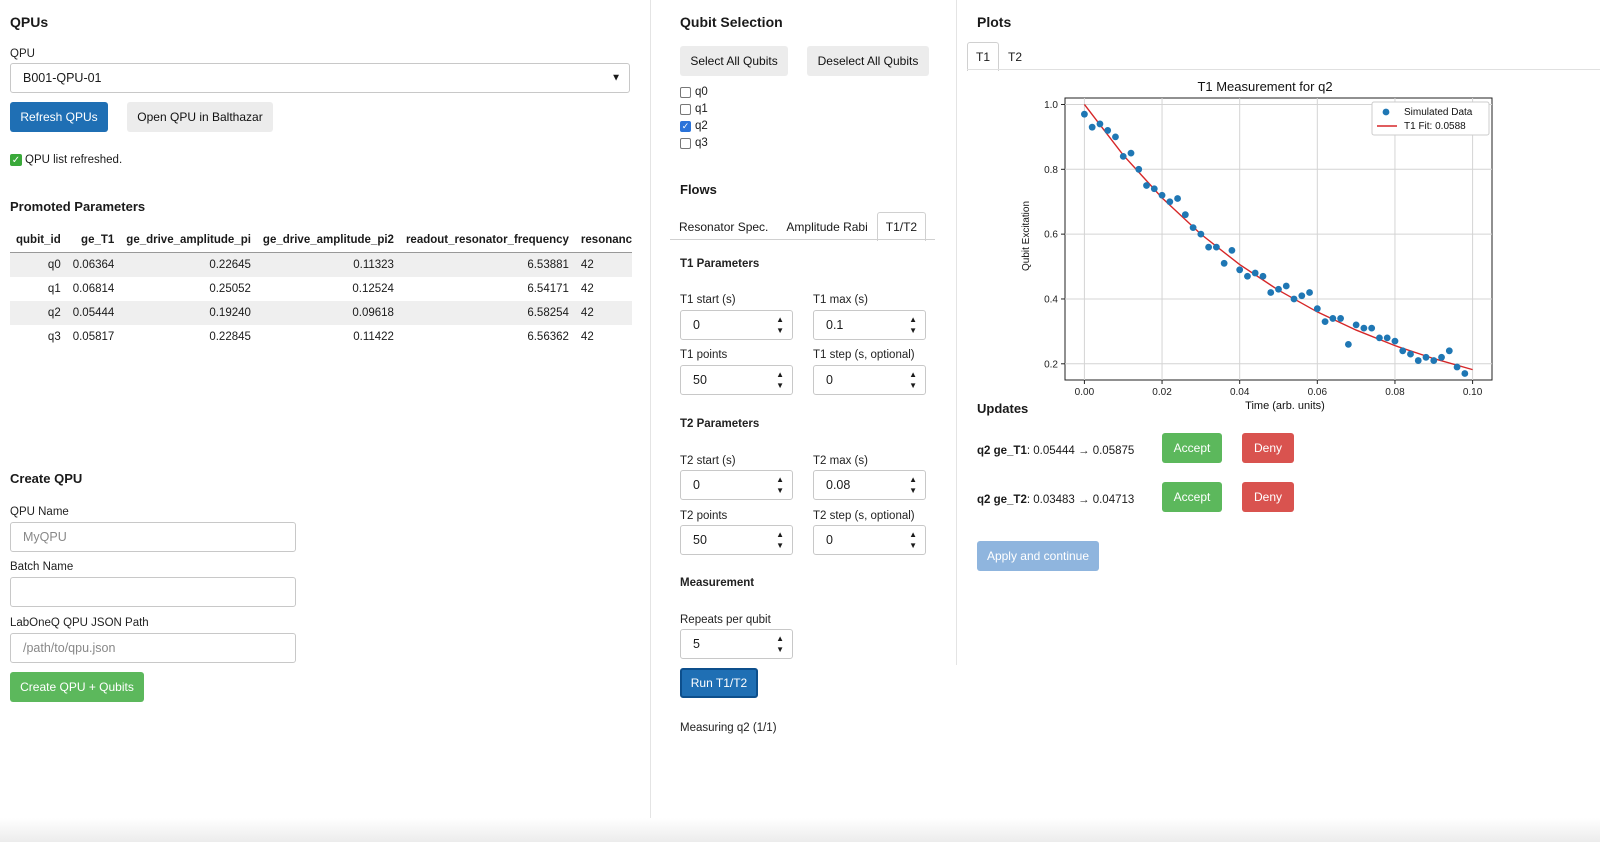 The width and height of the screenshot is (1600, 842). I want to click on table-row: q3 0.05817 0.22845 0.11422 6.56362 42, so click(321, 337).